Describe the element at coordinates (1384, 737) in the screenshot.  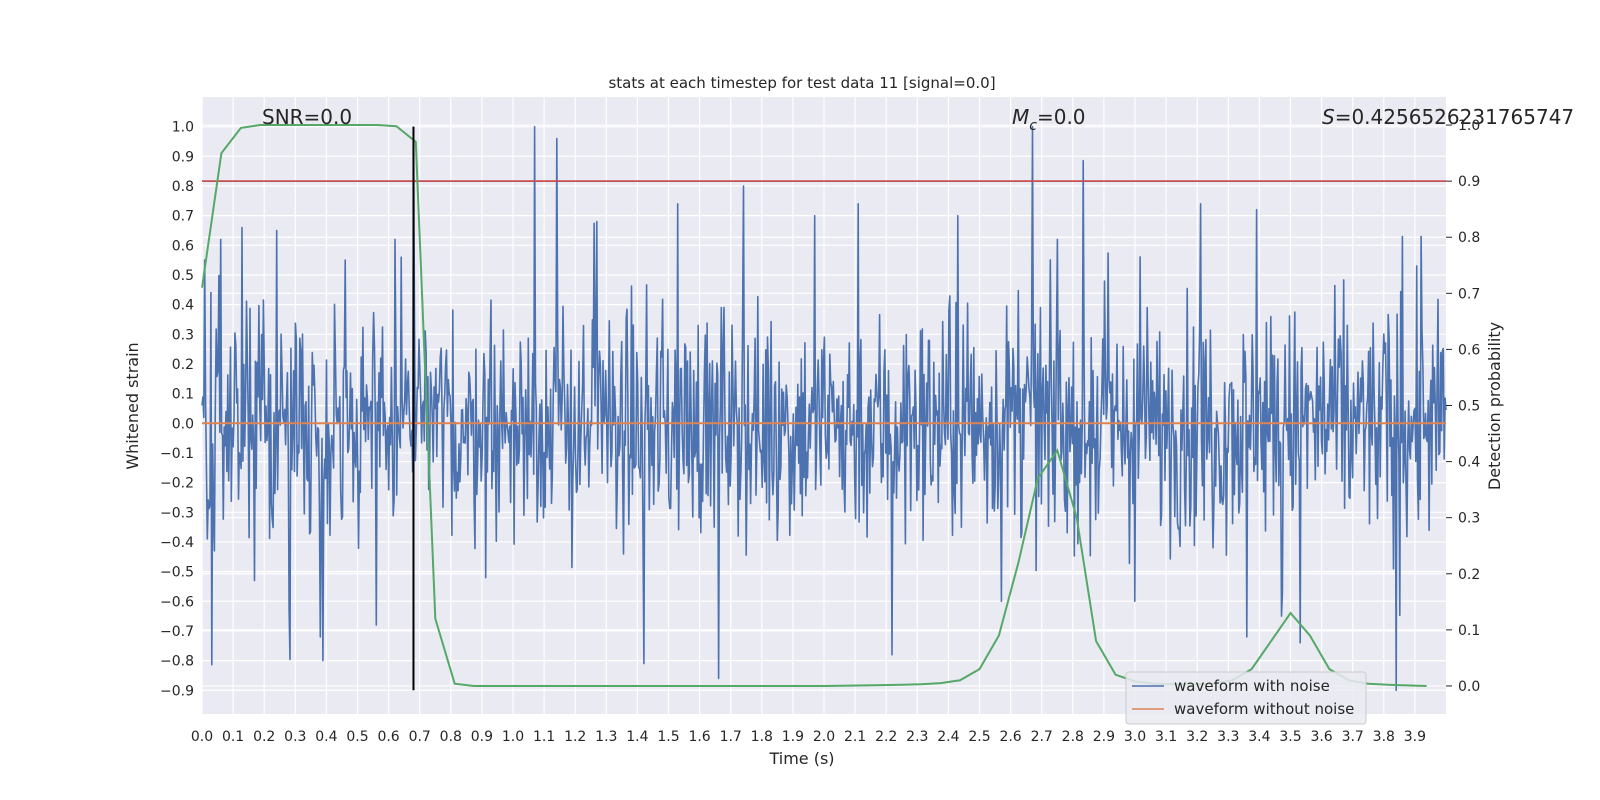
I see `x-tick-label: 3.8` at that location.